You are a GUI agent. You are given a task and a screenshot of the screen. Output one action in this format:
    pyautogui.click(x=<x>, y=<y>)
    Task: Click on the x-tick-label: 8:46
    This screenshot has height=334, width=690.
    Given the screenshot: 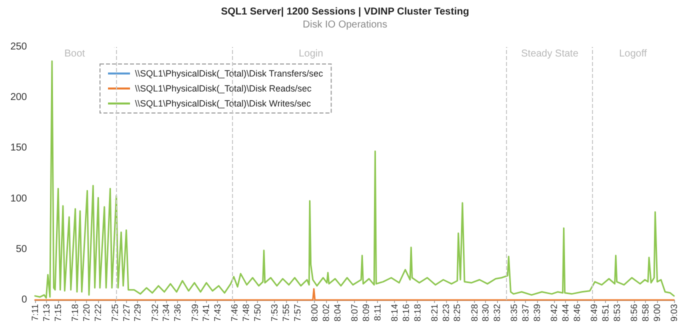 What is the action you would take?
    pyautogui.click(x=577, y=313)
    